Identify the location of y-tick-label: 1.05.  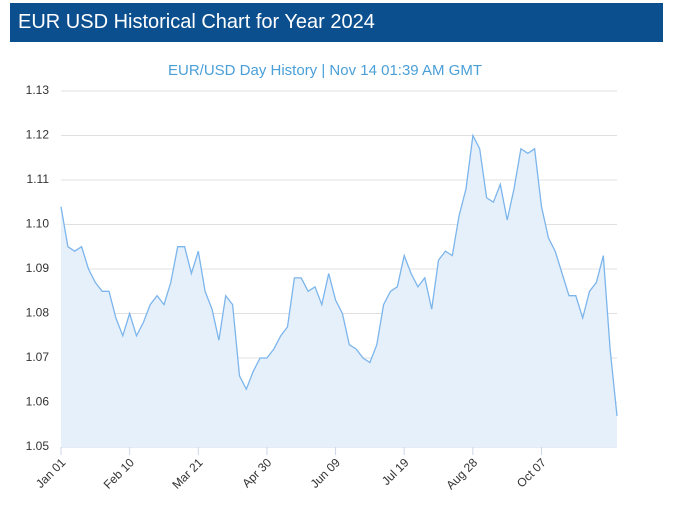
(38, 446).